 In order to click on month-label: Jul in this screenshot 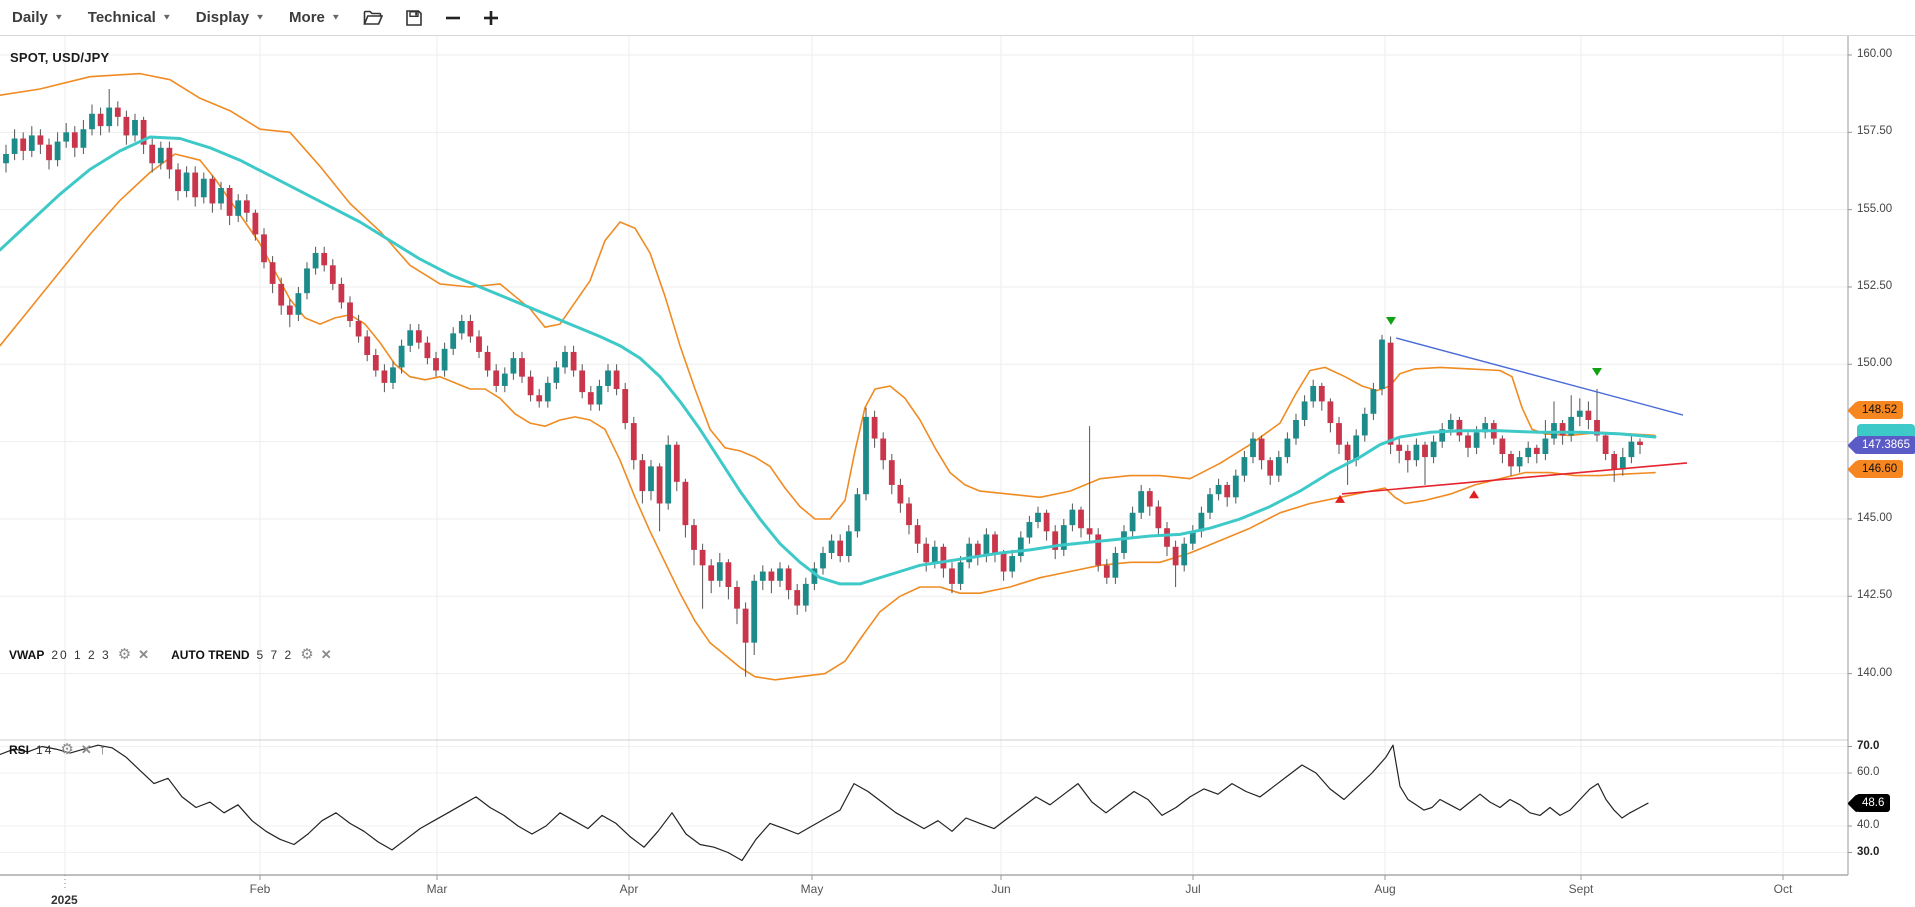, I will do `click(1193, 889)`.